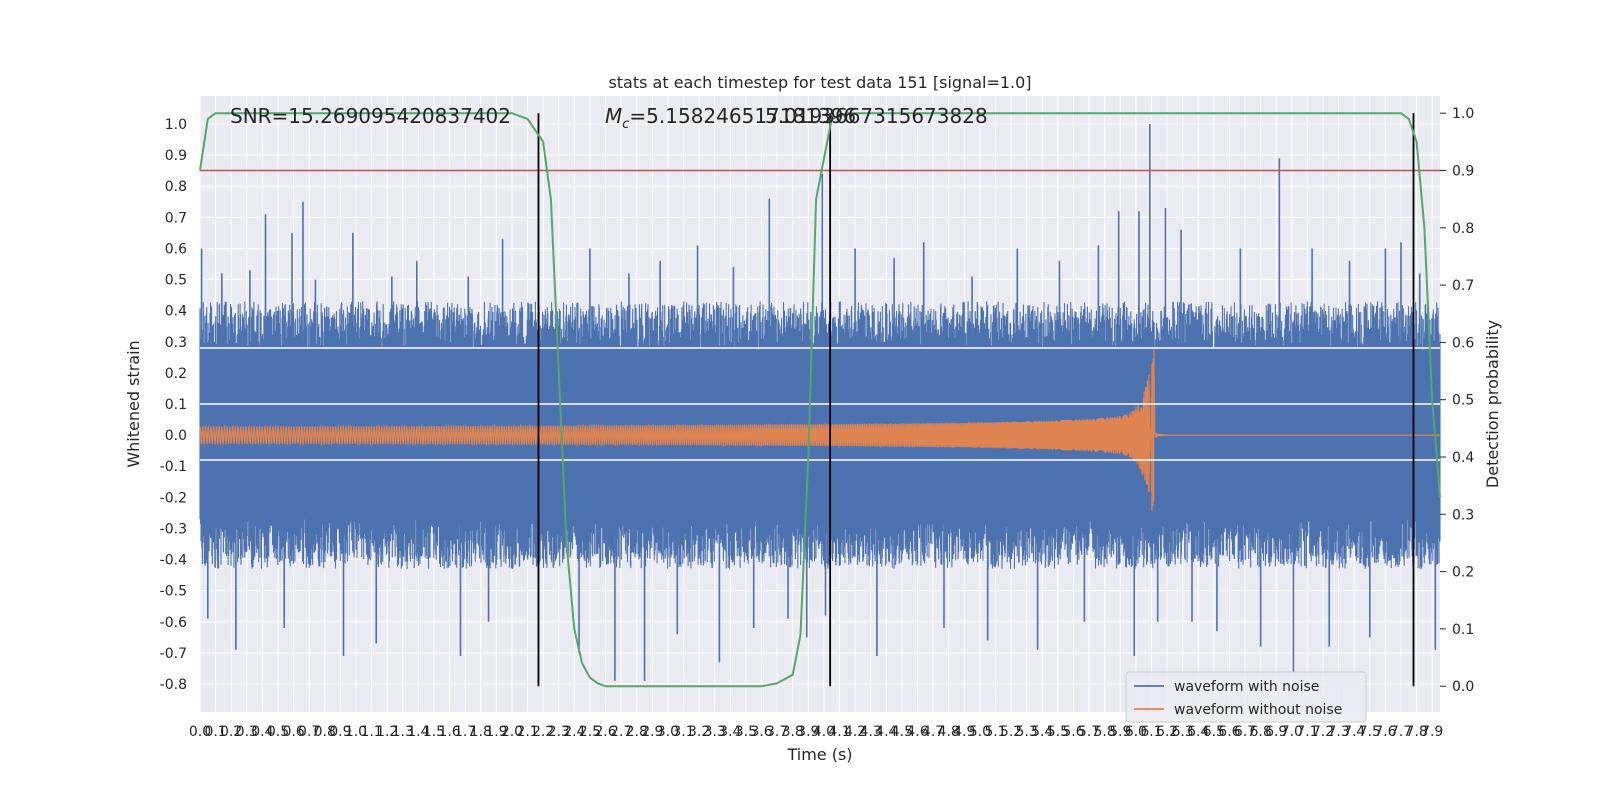  What do you see at coordinates (1307, 732) in the screenshot?
I see `x-tick-label: 7.1` at bounding box center [1307, 732].